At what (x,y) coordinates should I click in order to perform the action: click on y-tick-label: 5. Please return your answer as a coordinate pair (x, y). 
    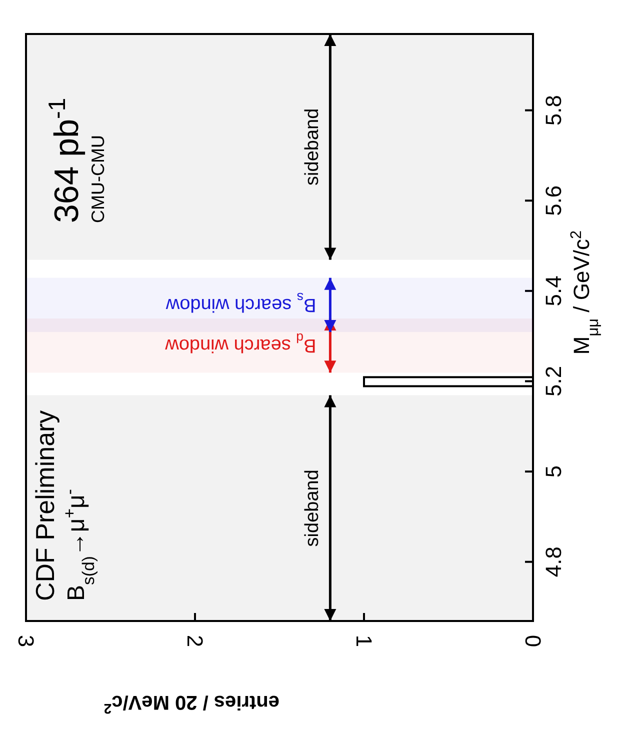
    Looking at the image, I should click on (553, 471).